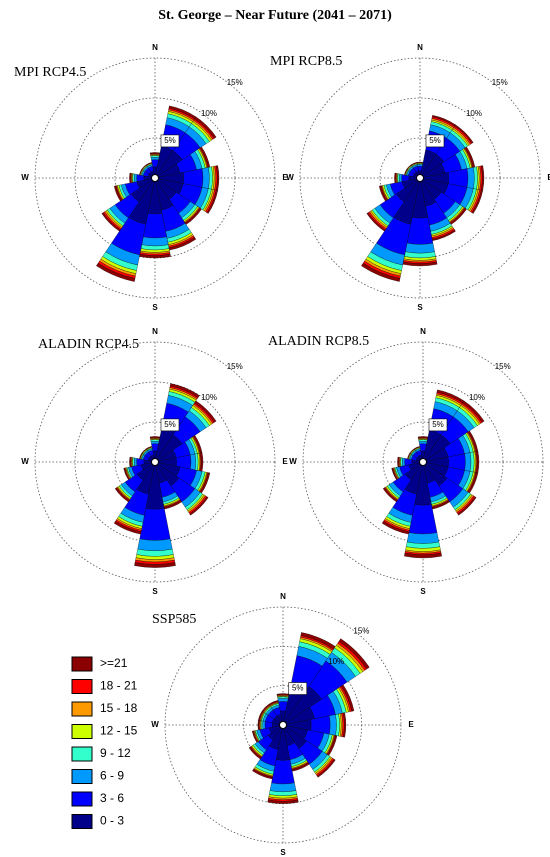 This screenshot has height=857, width=550. Describe the element at coordinates (119, 731) in the screenshot. I see `legend-label: 12 - 15` at that location.